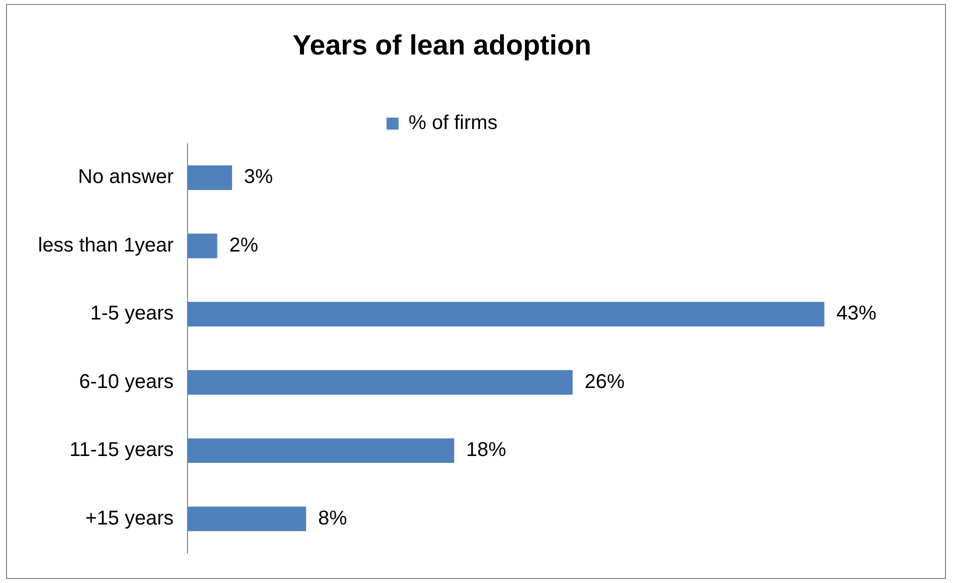 The image size is (954, 583). I want to click on y-tick-label: 11-15 years, so click(121, 450).